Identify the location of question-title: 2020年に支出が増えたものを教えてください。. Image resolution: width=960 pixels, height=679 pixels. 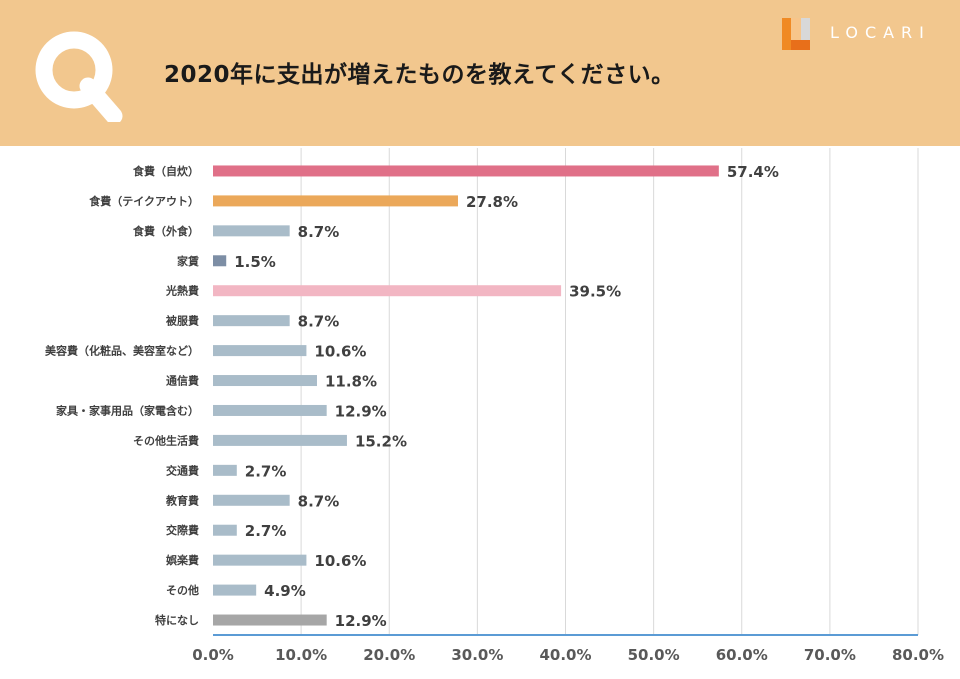
(419, 75).